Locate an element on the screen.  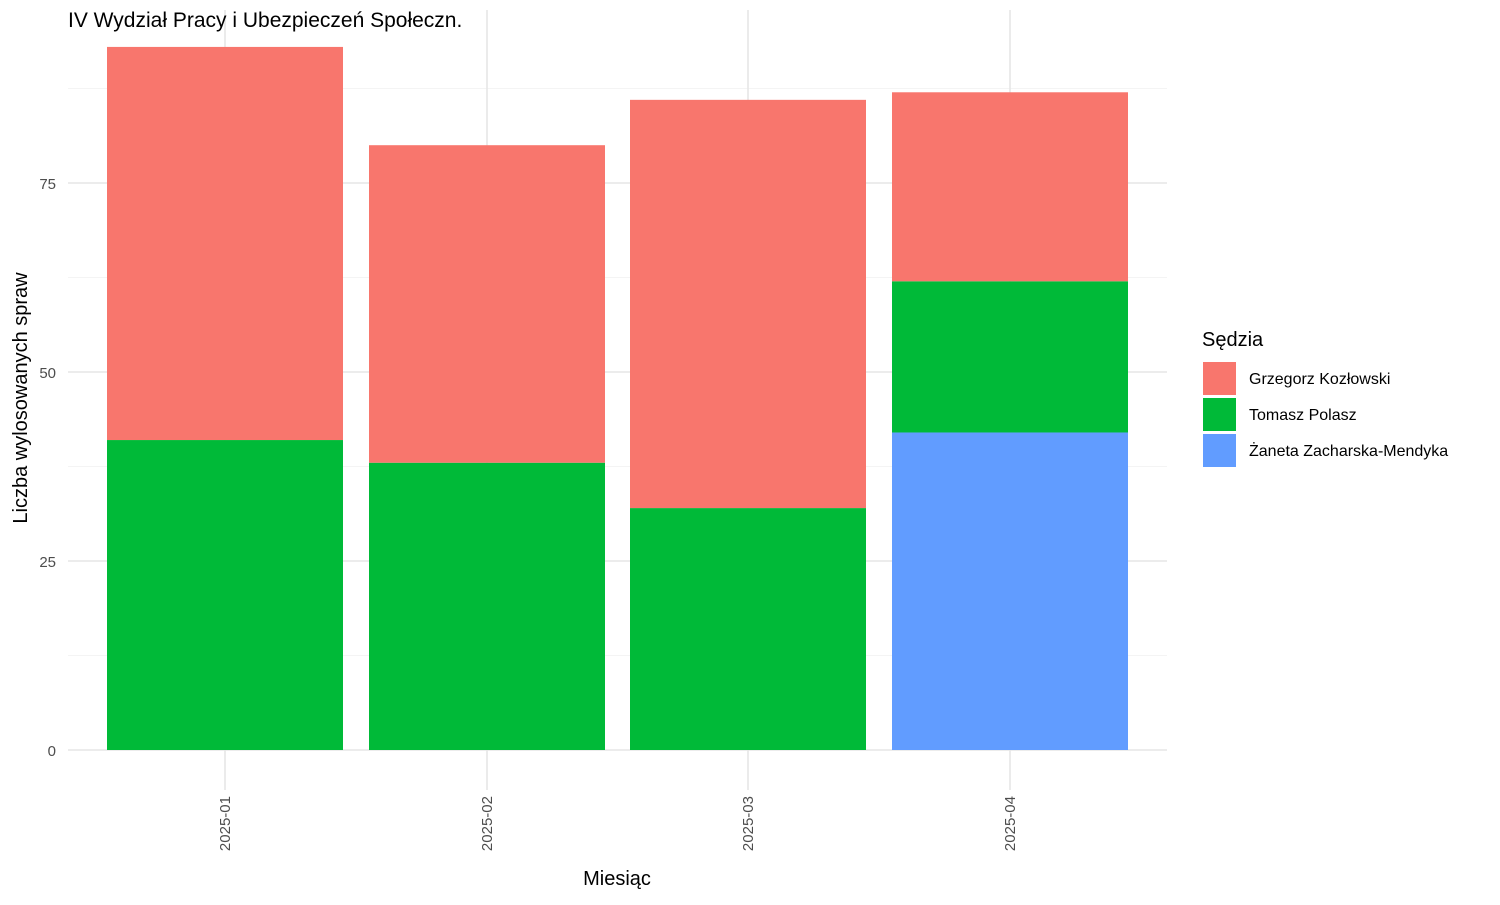
y-tick-label: 50 is located at coordinates (47, 373).